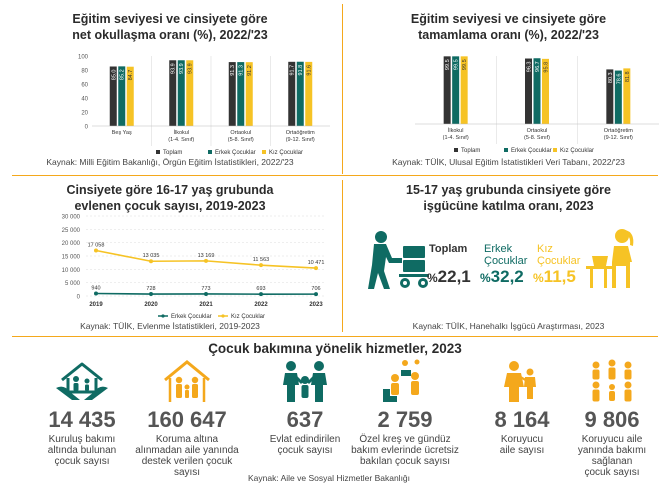 The image size is (670, 487). What do you see at coordinates (84, 100) in the screenshot?
I see `y-tick-label: 40` at bounding box center [84, 100].